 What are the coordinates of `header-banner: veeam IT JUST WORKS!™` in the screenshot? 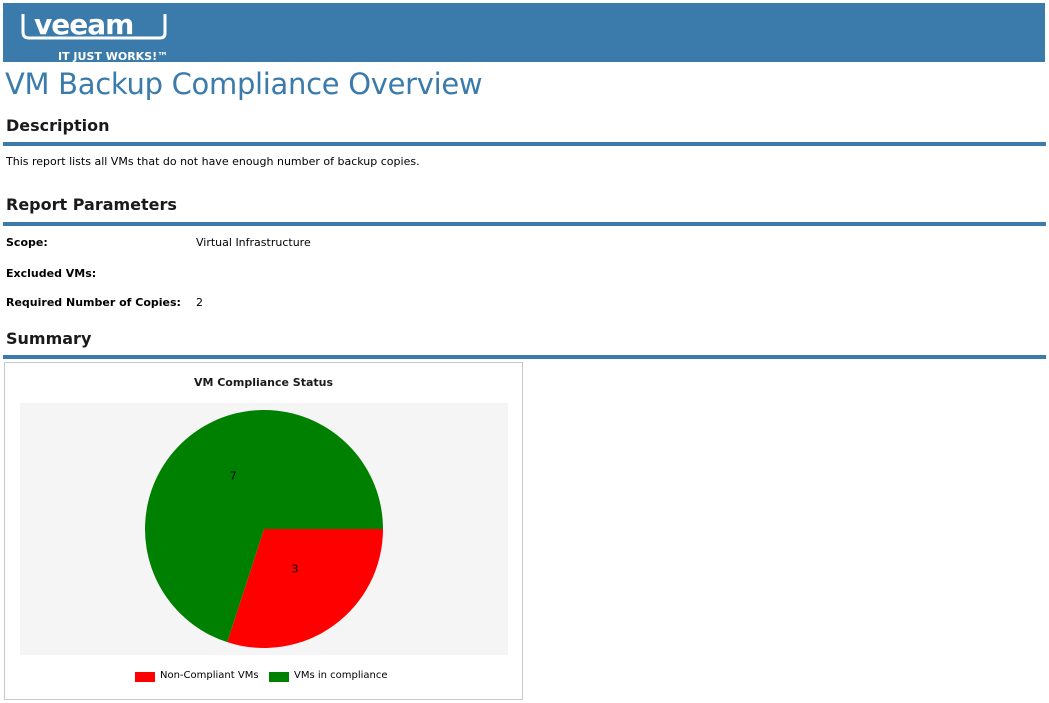 It's located at (524, 33).